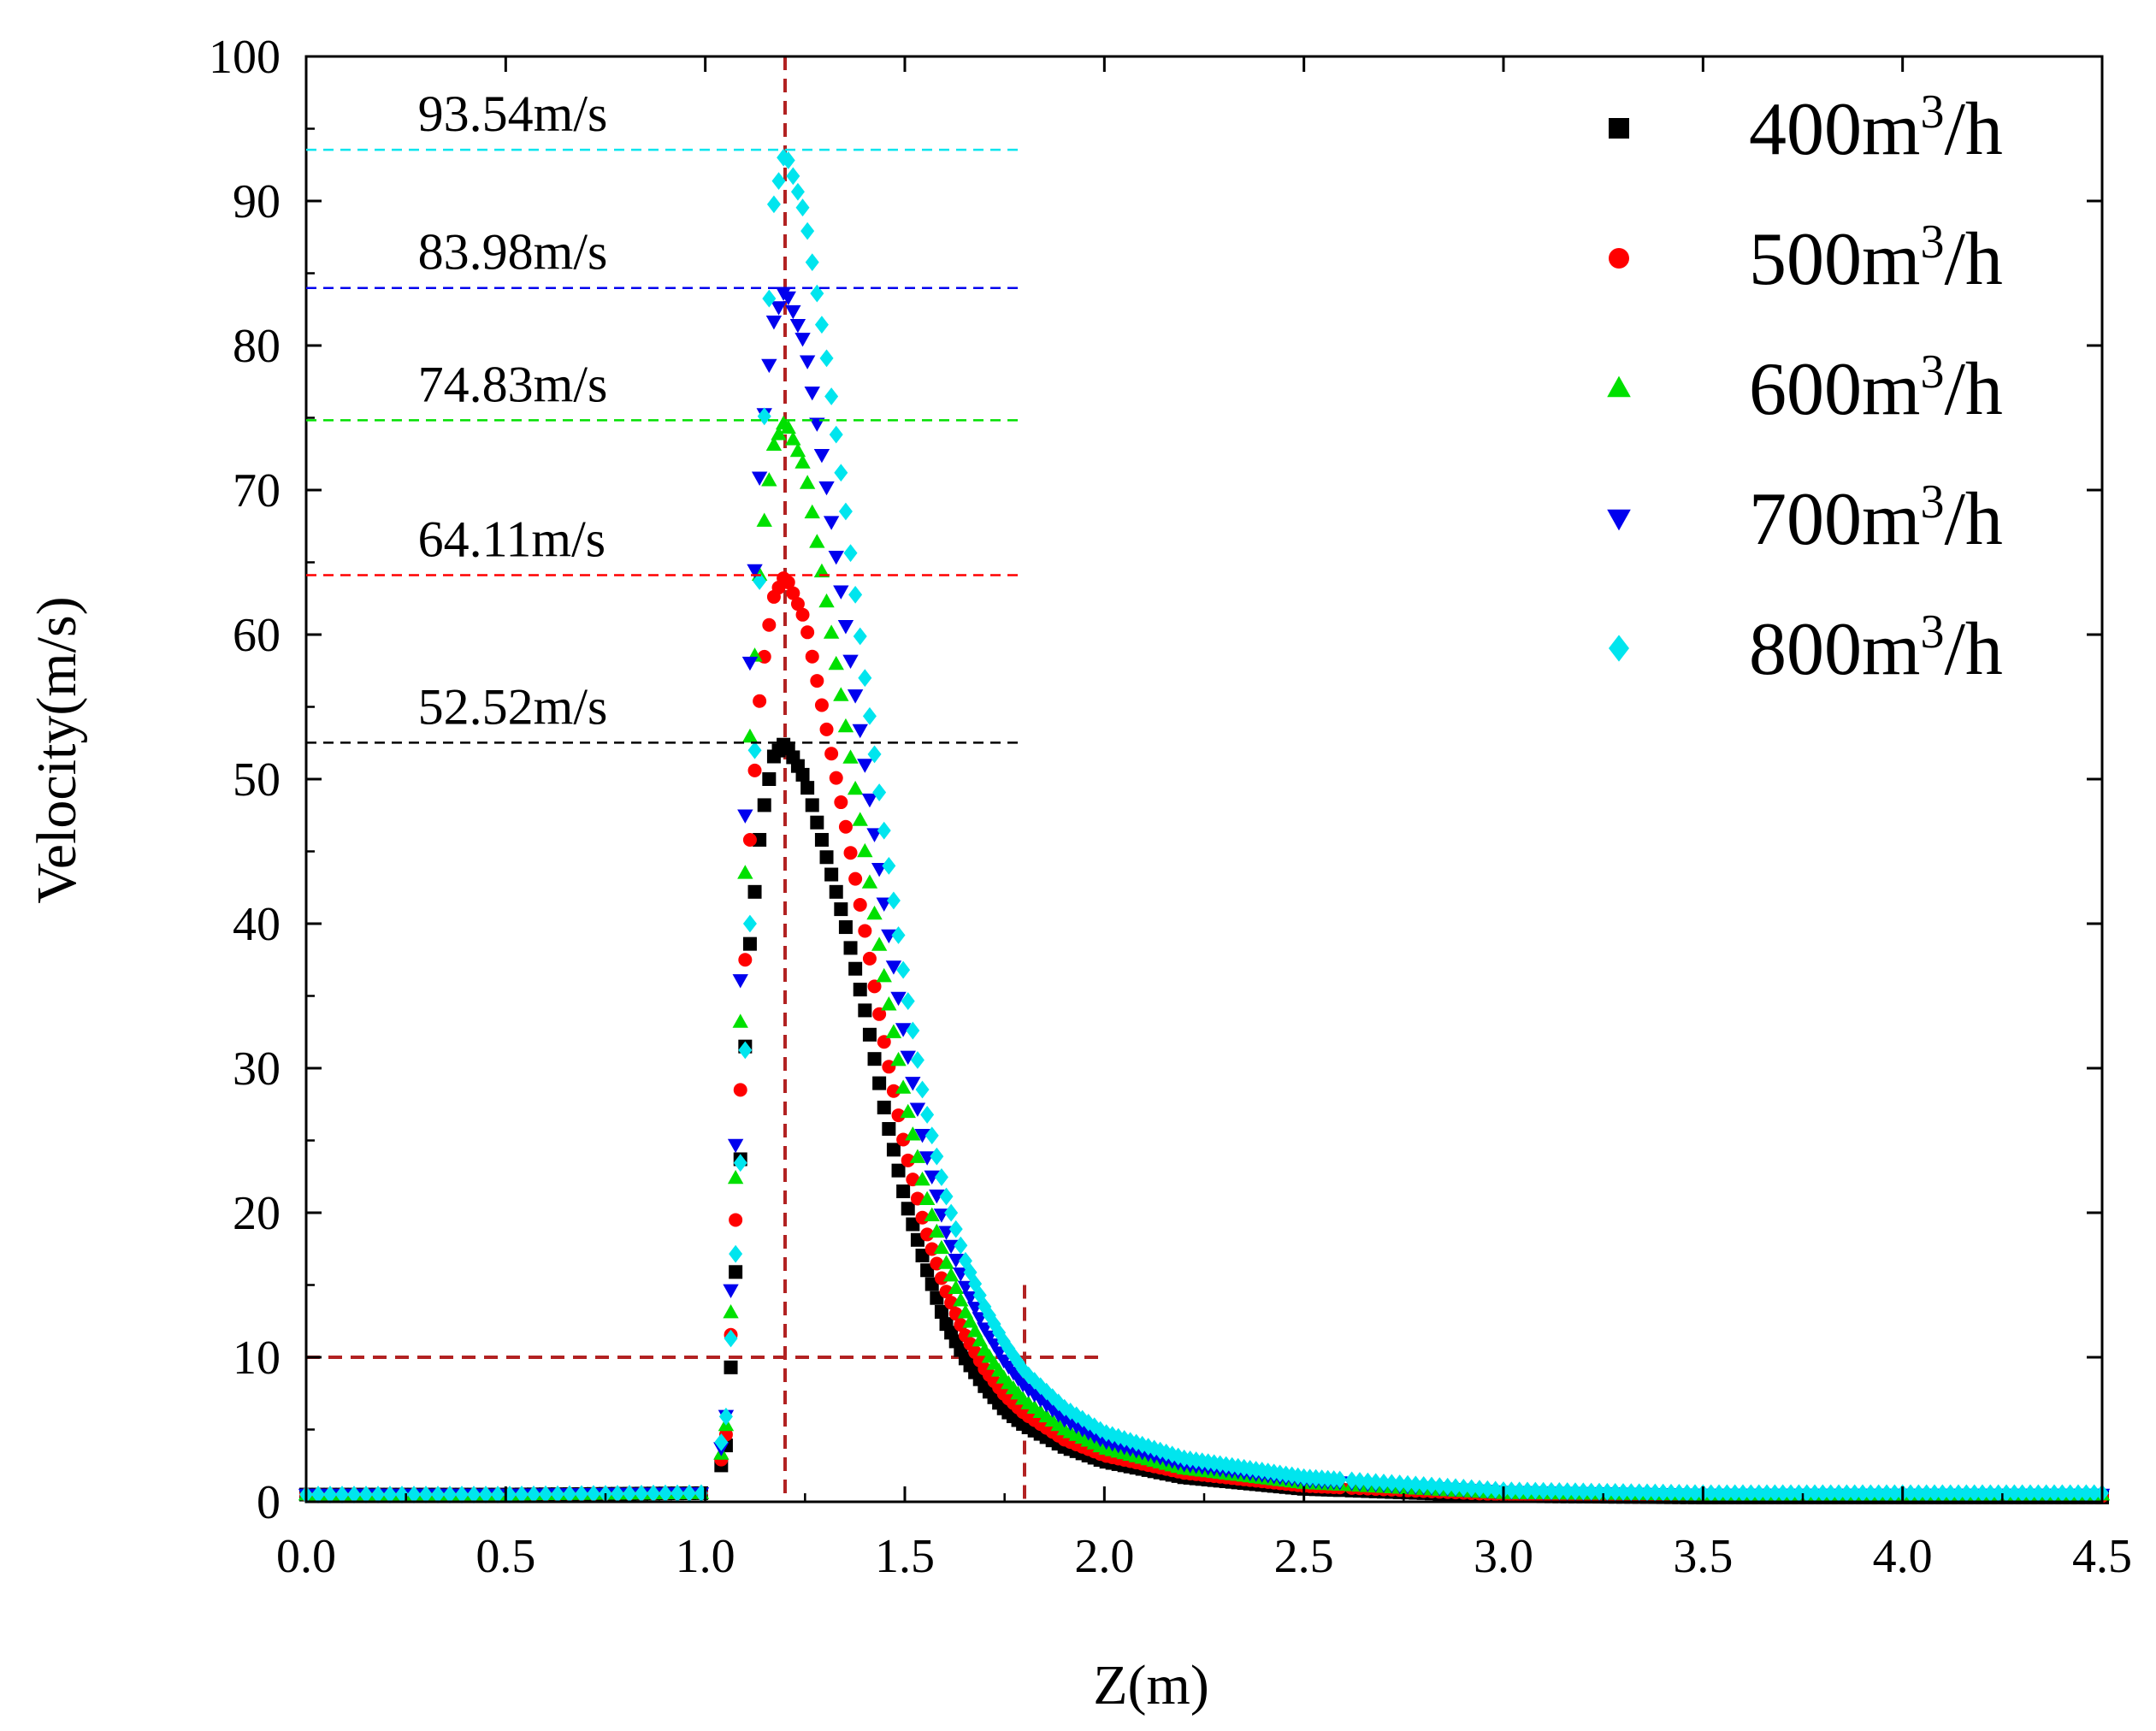  What do you see at coordinates (1903, 1556) in the screenshot?
I see `x-tick-label: 4.0` at bounding box center [1903, 1556].